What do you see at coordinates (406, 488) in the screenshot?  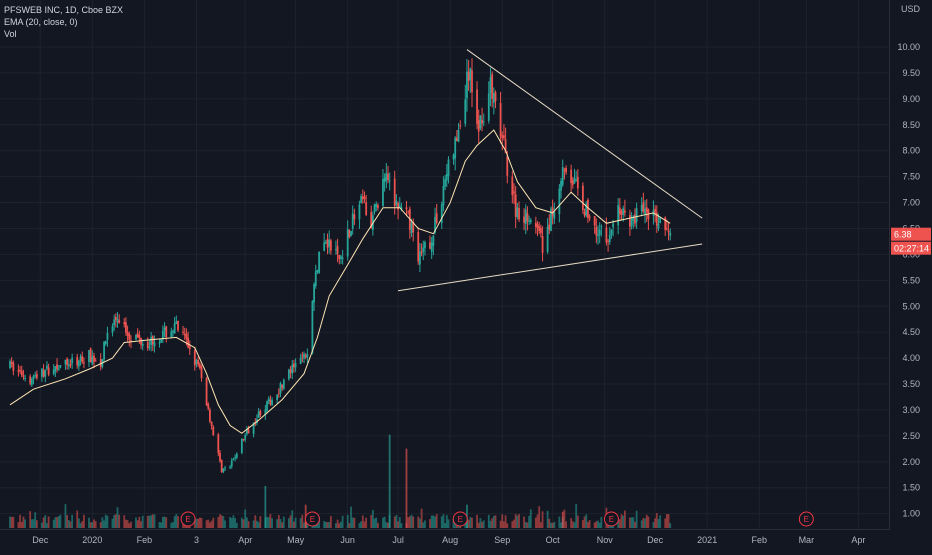 I see `volume-spike` at bounding box center [406, 488].